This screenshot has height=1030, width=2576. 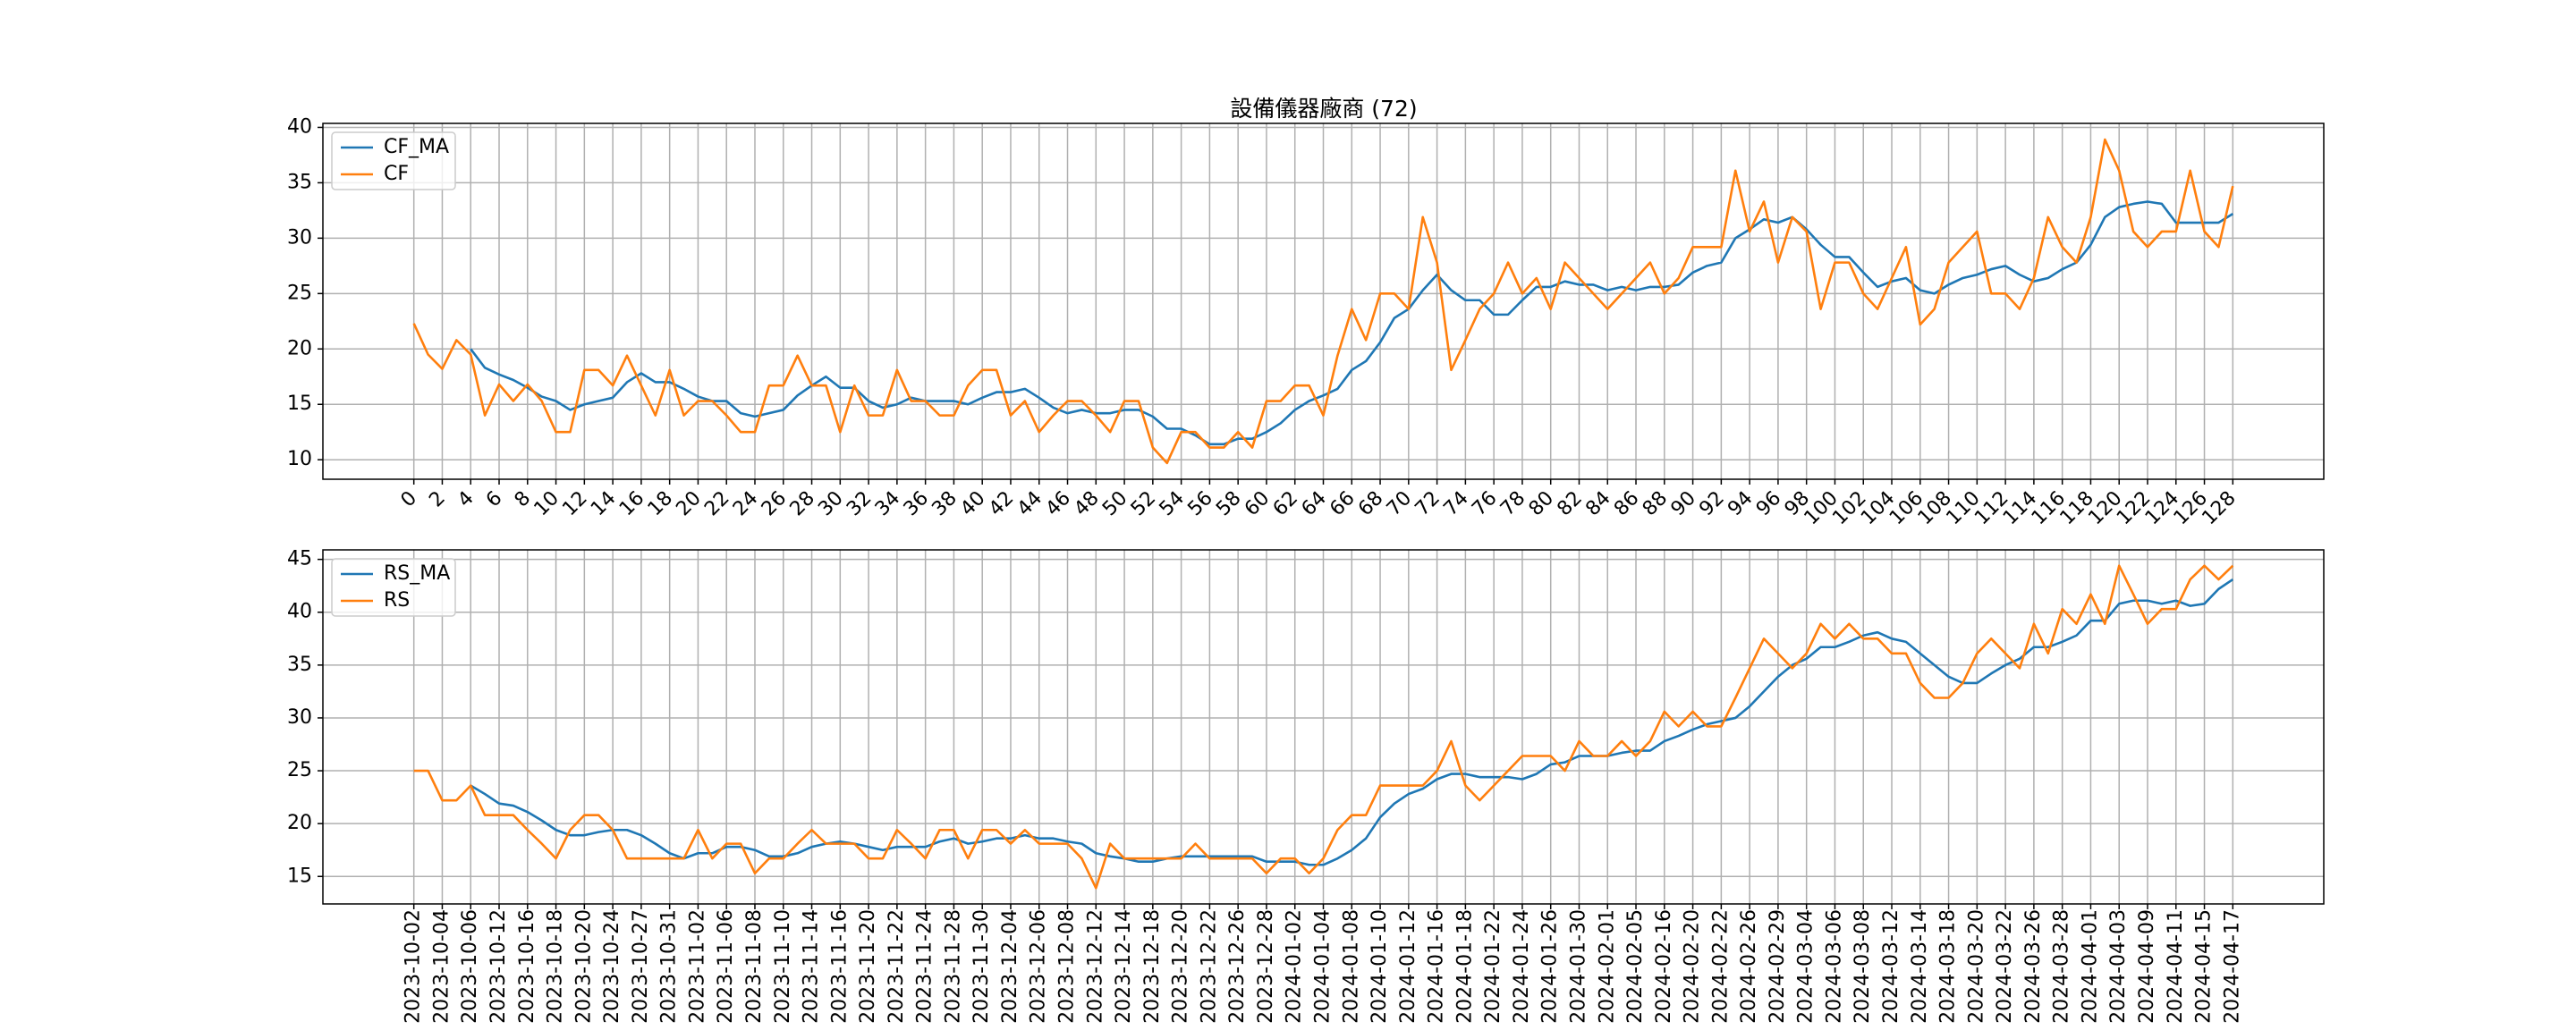 I want to click on legend: CF_MA CF, so click(x=393, y=160).